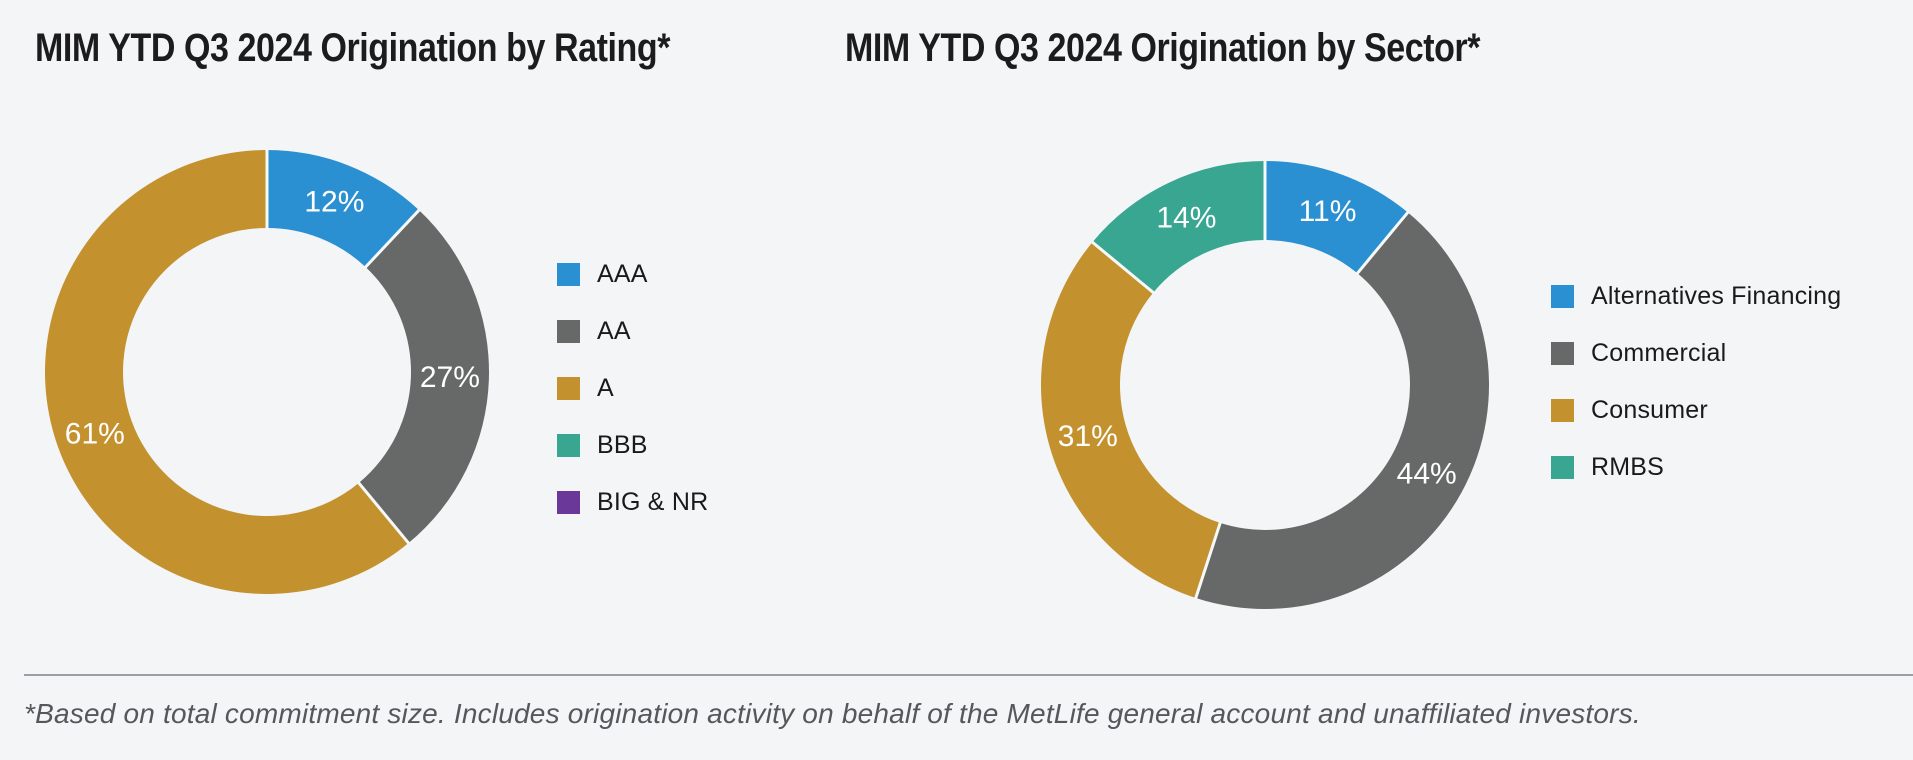  I want to click on legend-item: Commercial, so click(1696, 353).